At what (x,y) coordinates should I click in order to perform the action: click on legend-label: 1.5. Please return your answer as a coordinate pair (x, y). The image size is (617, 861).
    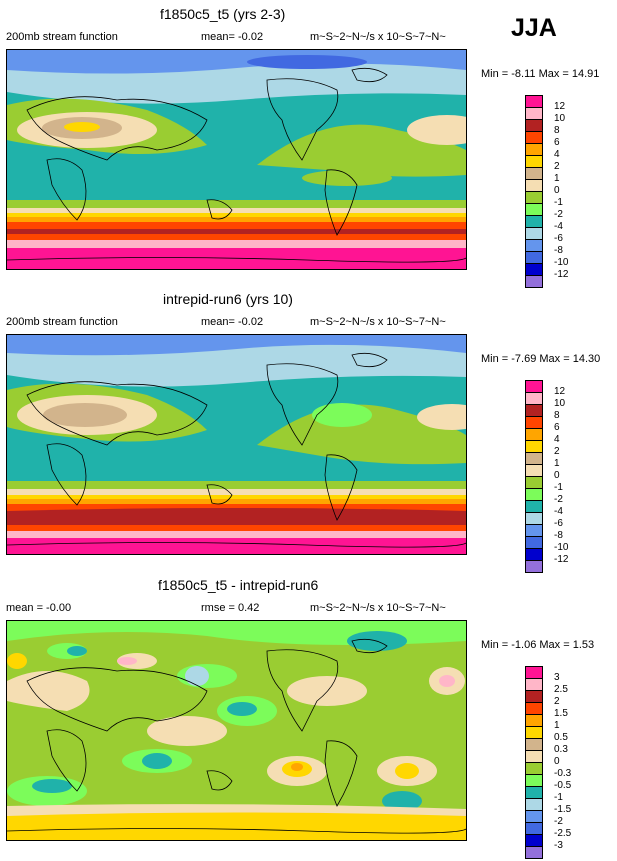
    Looking at the image, I should click on (561, 713).